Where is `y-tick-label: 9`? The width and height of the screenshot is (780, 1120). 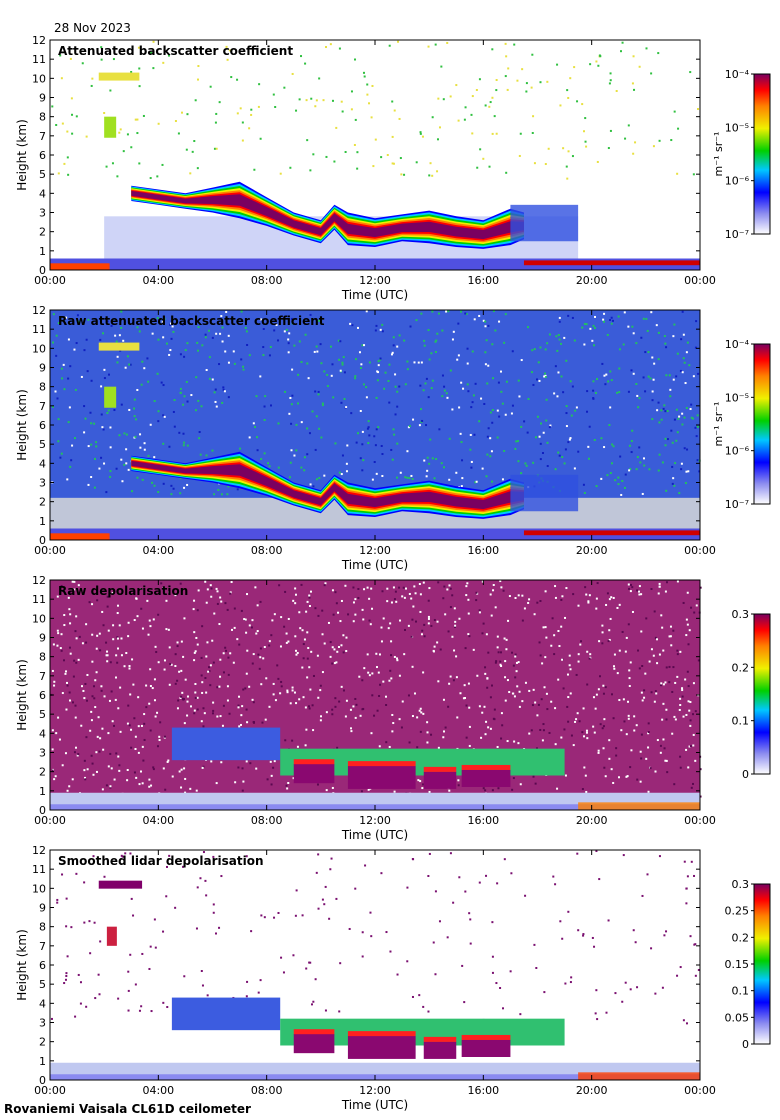
y-tick-label: 9 is located at coordinates (42, 638).